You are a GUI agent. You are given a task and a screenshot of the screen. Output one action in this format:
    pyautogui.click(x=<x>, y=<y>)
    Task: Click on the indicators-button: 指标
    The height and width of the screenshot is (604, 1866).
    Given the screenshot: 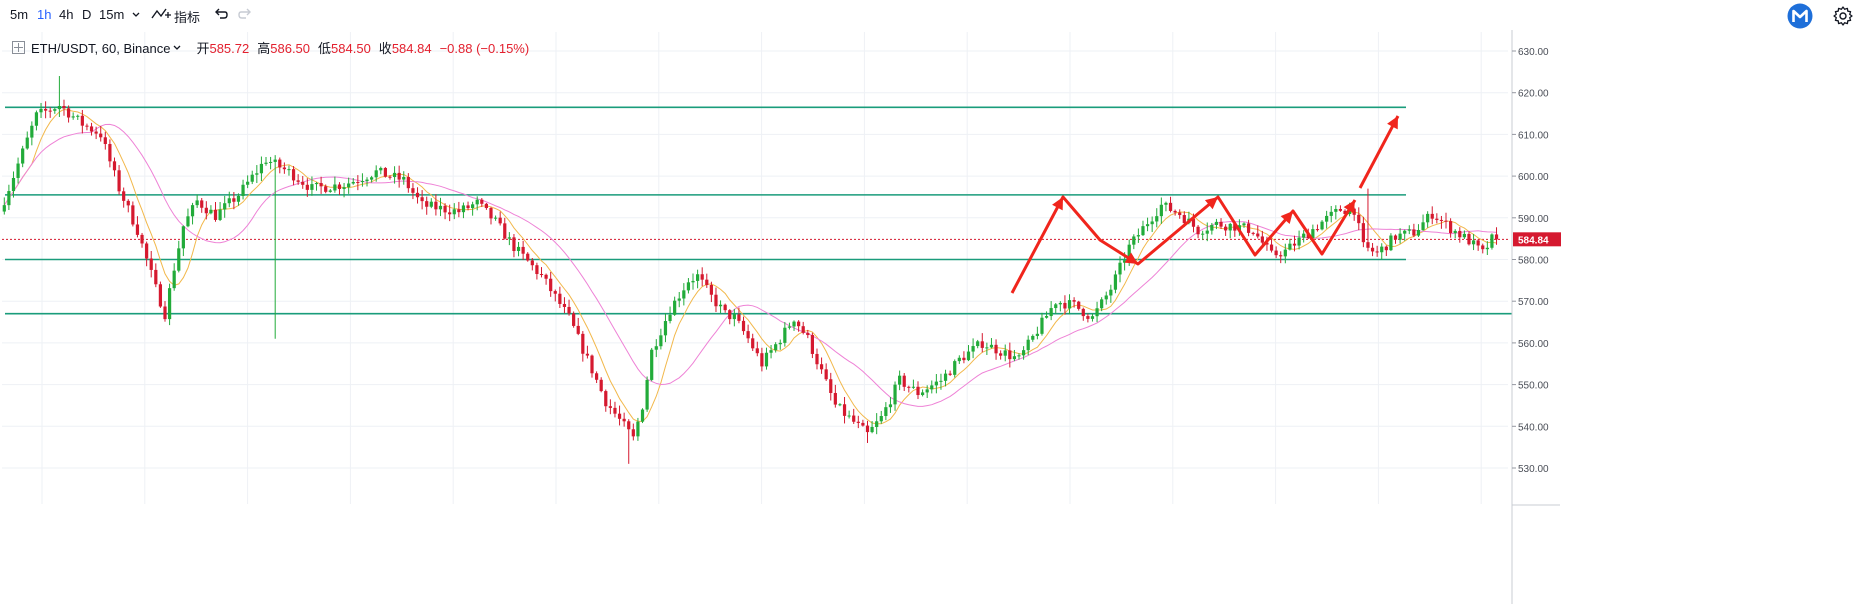 What is the action you would take?
    pyautogui.click(x=187, y=17)
    